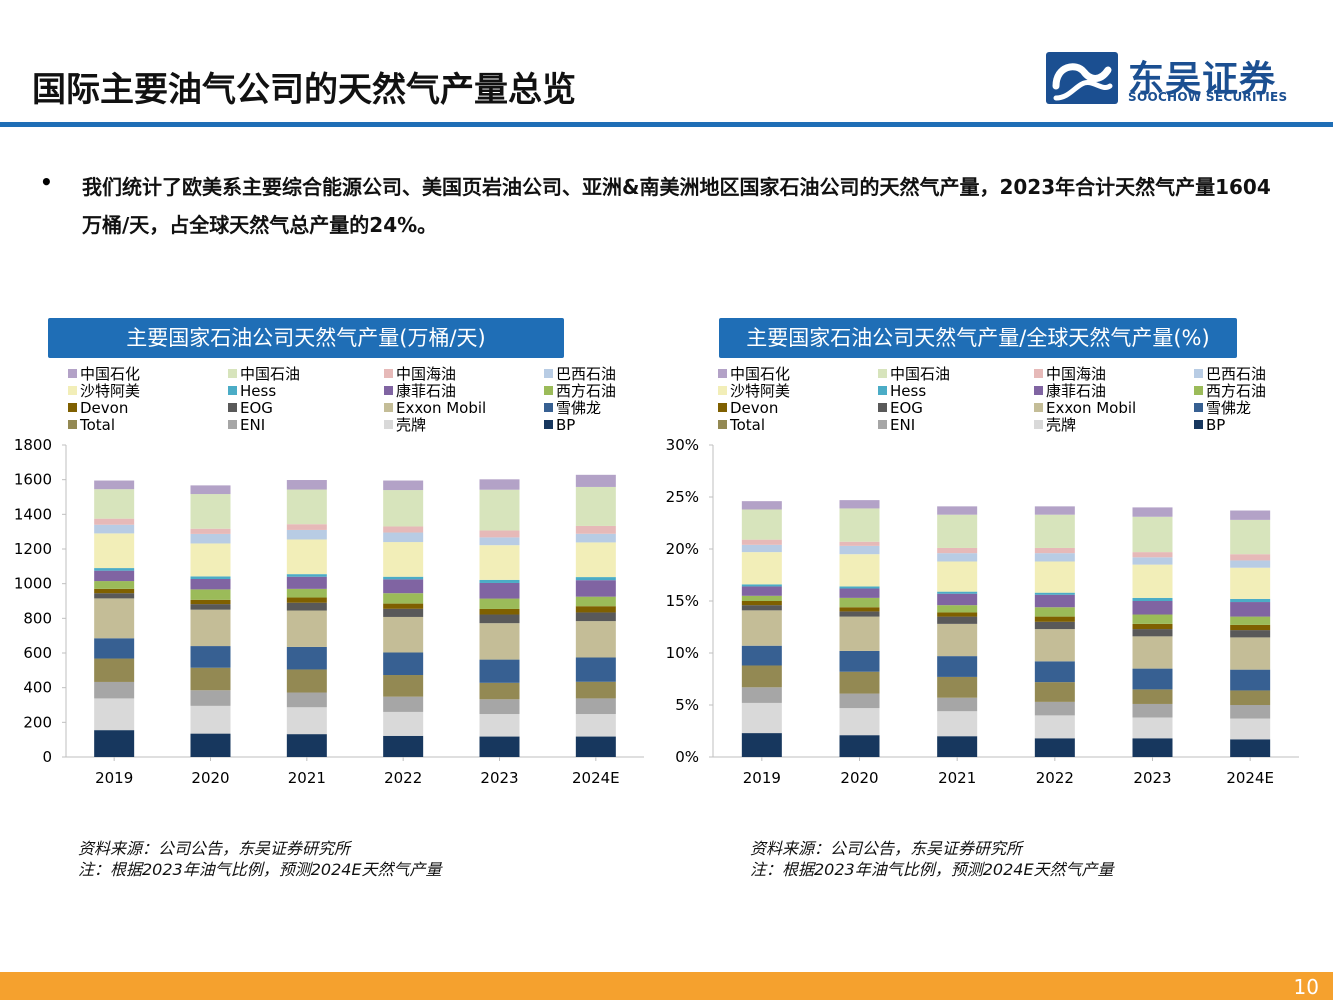  I want to click on bar-segment-devon-2020, so click(210, 602).